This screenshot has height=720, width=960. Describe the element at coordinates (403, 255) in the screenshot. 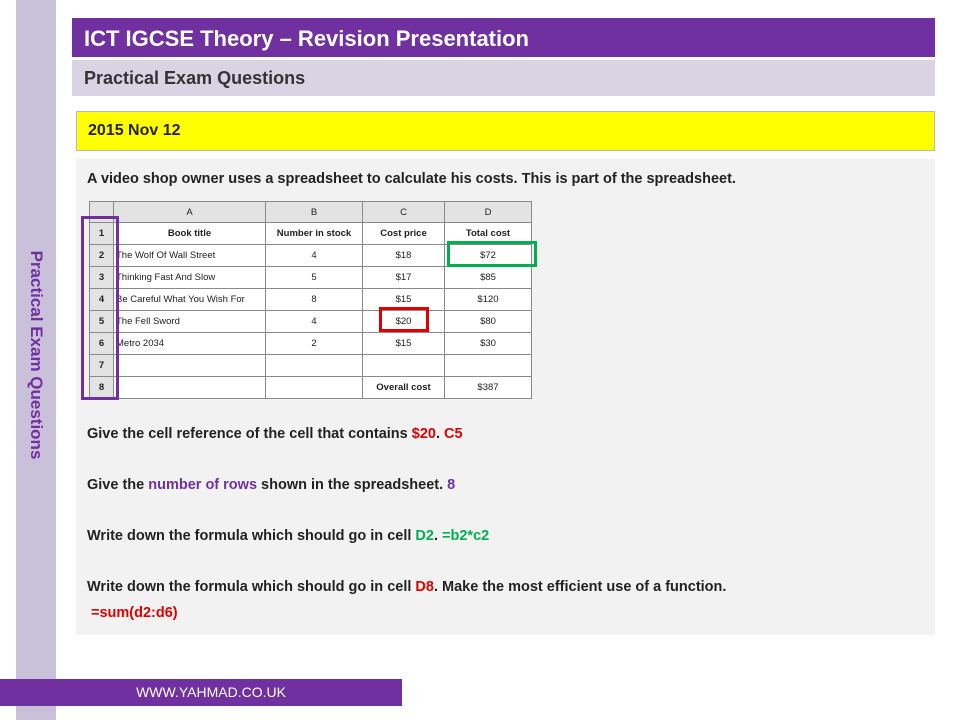

I see `table-cell: $18` at that location.